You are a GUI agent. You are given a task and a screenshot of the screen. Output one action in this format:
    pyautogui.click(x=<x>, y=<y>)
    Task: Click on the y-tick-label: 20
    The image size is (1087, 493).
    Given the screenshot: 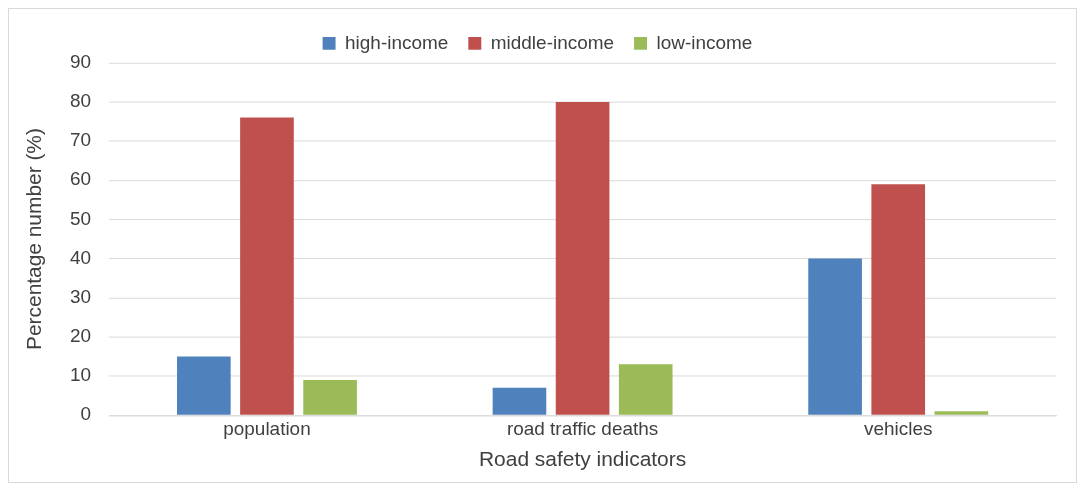 What is the action you would take?
    pyautogui.click(x=81, y=336)
    